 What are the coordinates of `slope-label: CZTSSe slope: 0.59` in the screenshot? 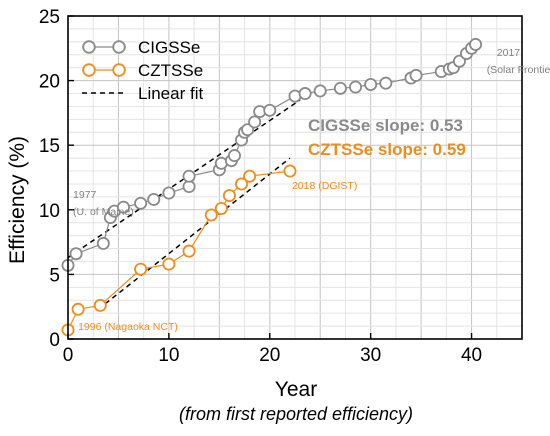 It's located at (387, 149).